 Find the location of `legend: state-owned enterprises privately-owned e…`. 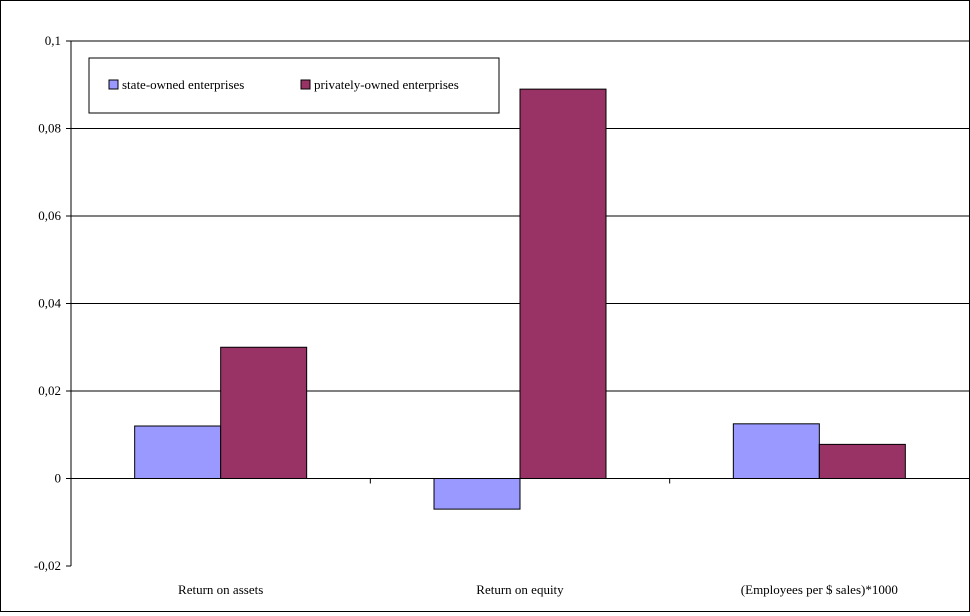

legend: state-owned enterprises privately-owned e… is located at coordinates (294, 85).